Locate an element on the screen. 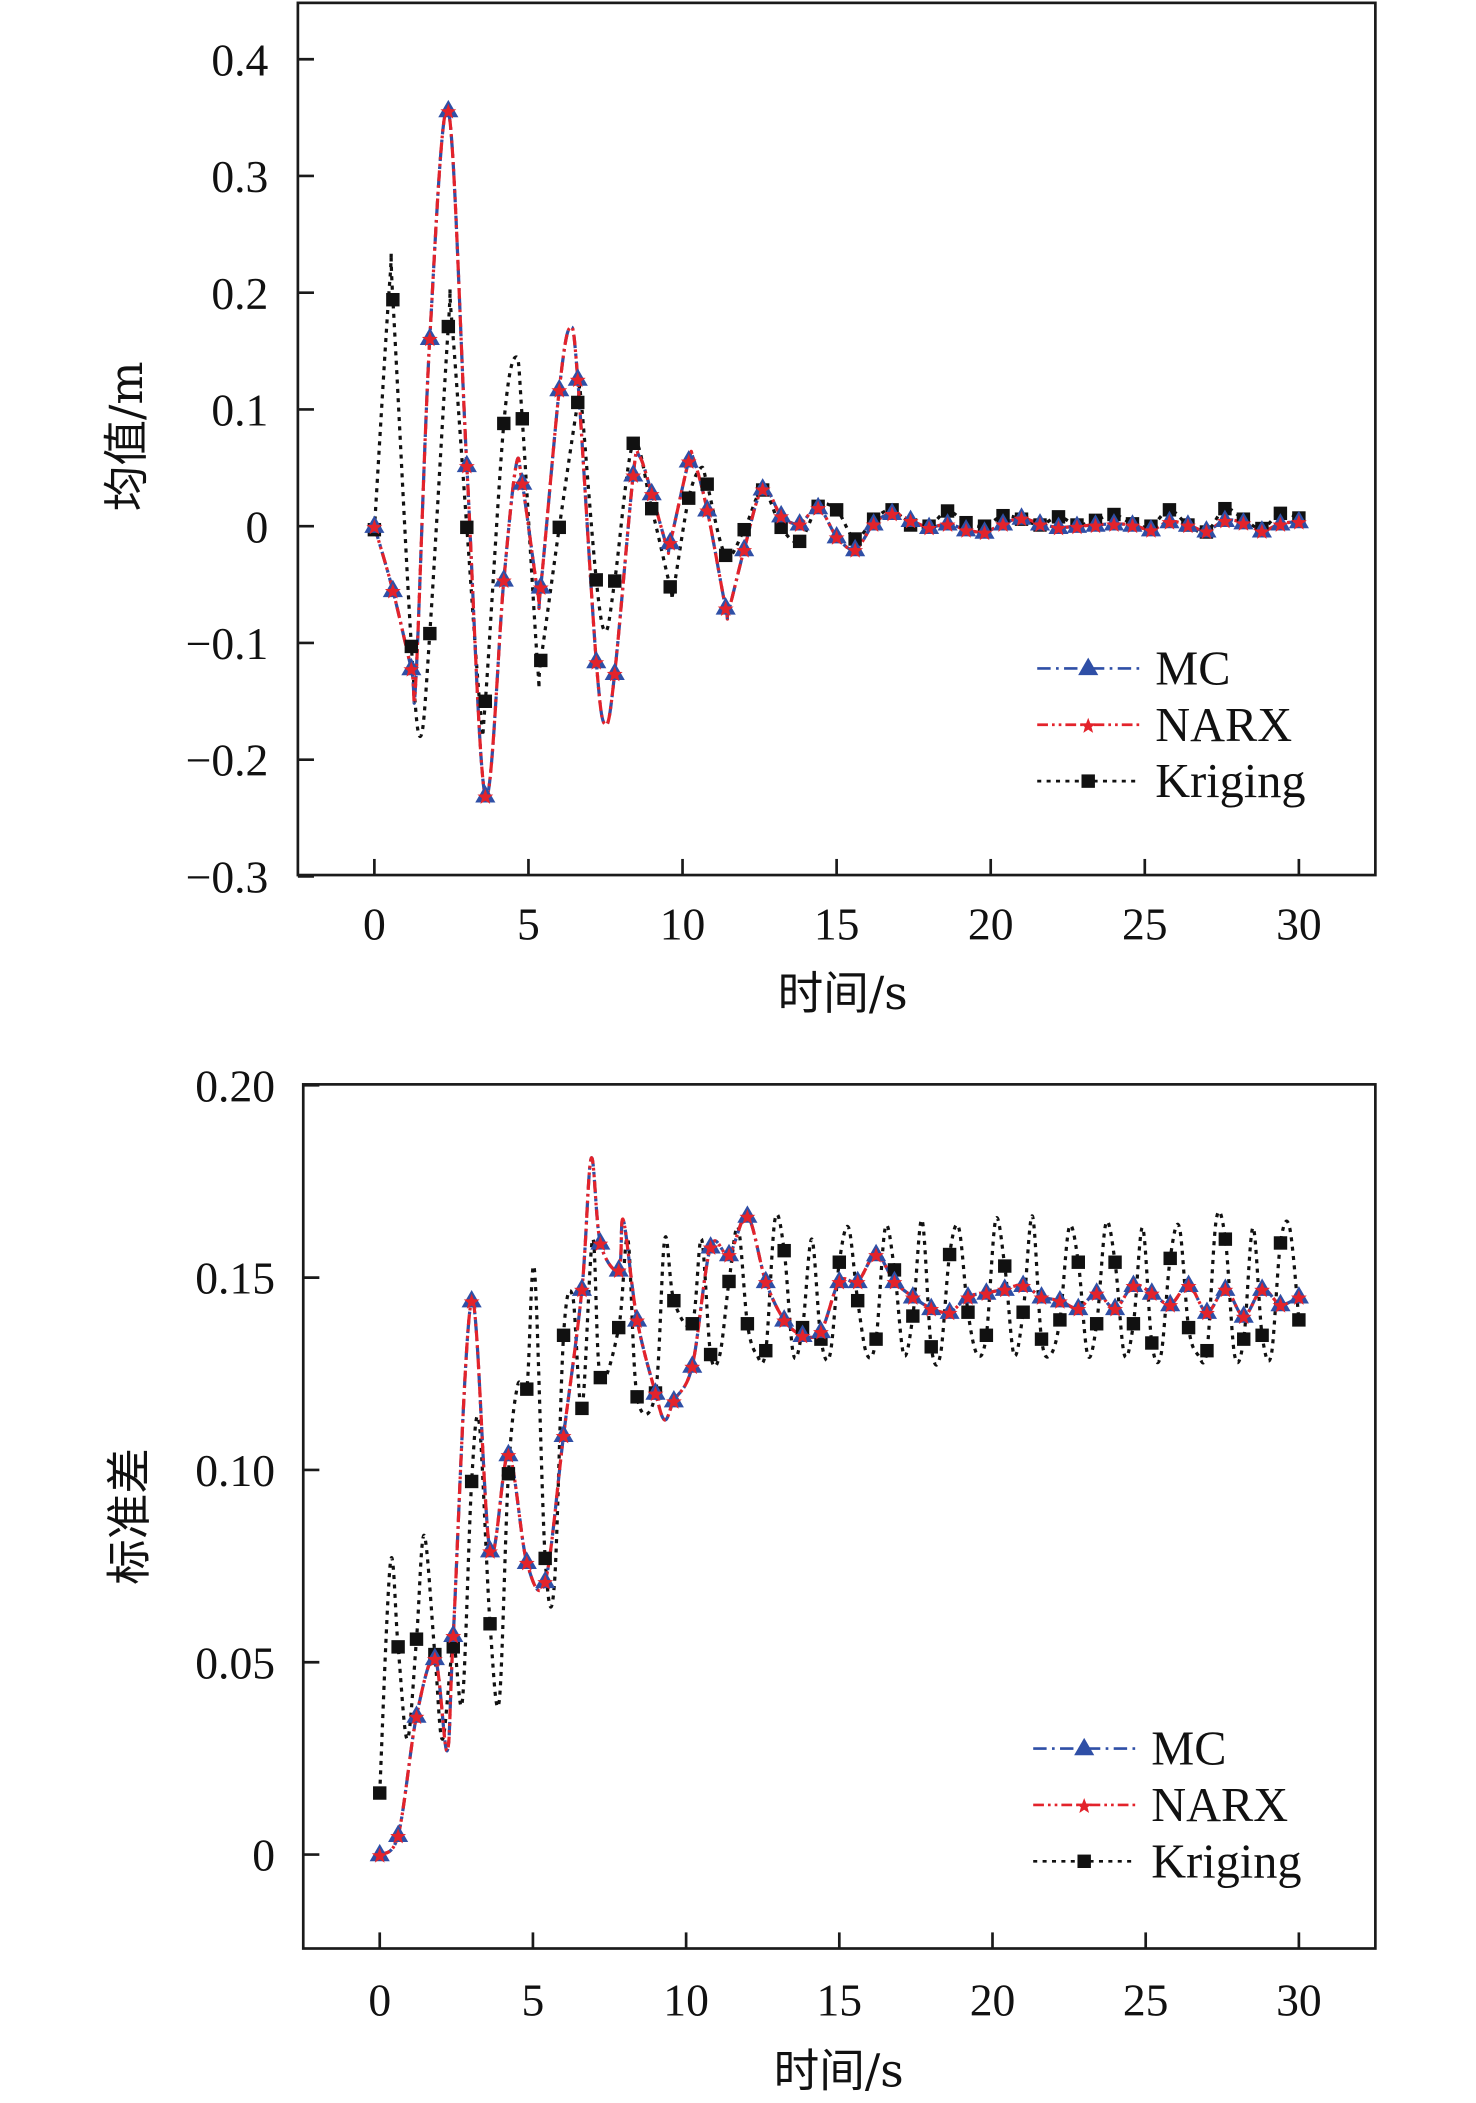 The height and width of the screenshot is (2103, 1476). y-tick-label: −0.1 is located at coordinates (227, 643).